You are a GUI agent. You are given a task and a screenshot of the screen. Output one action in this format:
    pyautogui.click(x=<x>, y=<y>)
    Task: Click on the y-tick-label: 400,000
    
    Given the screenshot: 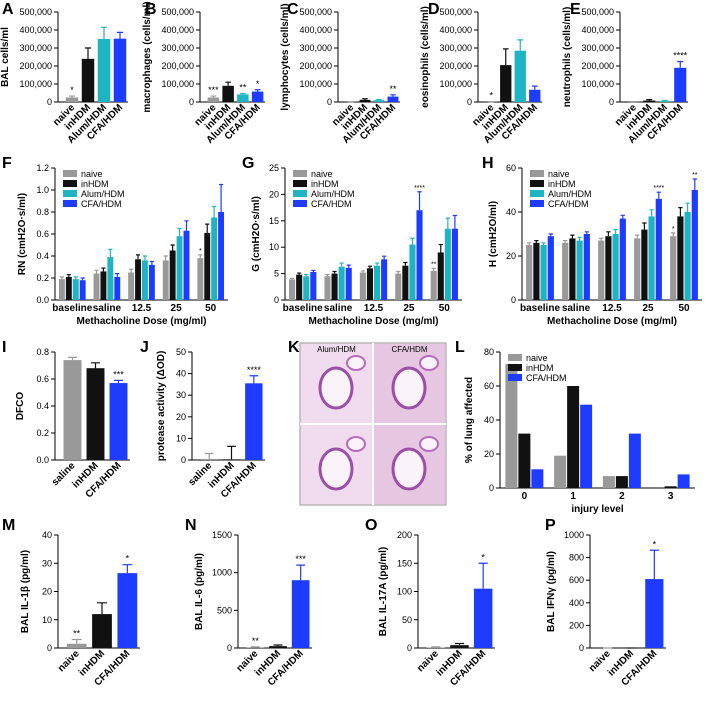 What is the action you would take?
    pyautogui.click(x=455, y=30)
    